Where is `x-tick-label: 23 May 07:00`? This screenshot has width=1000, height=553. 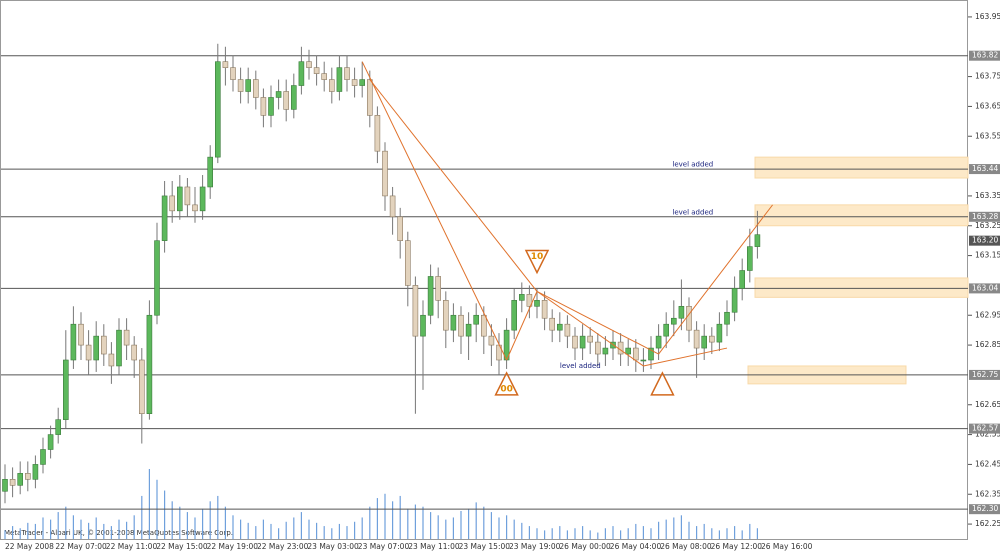
x-tick-label: 23 May 07:00 is located at coordinates (384, 546).